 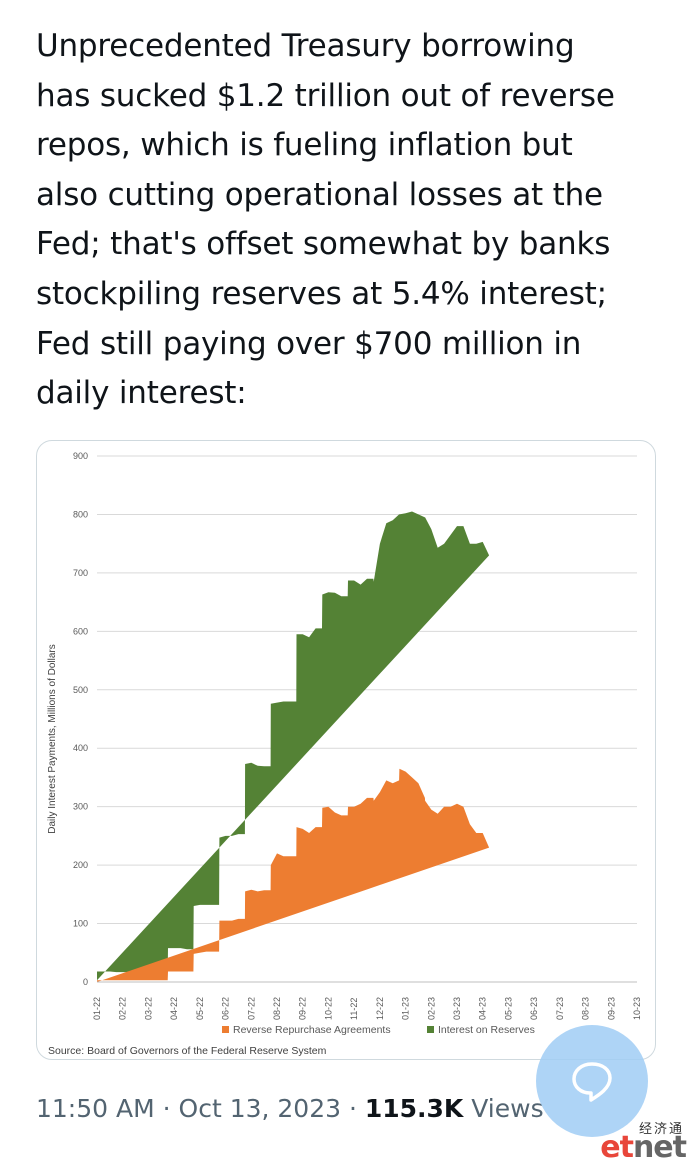 What do you see at coordinates (80, 456) in the screenshot?
I see `y-tick-label: 900` at bounding box center [80, 456].